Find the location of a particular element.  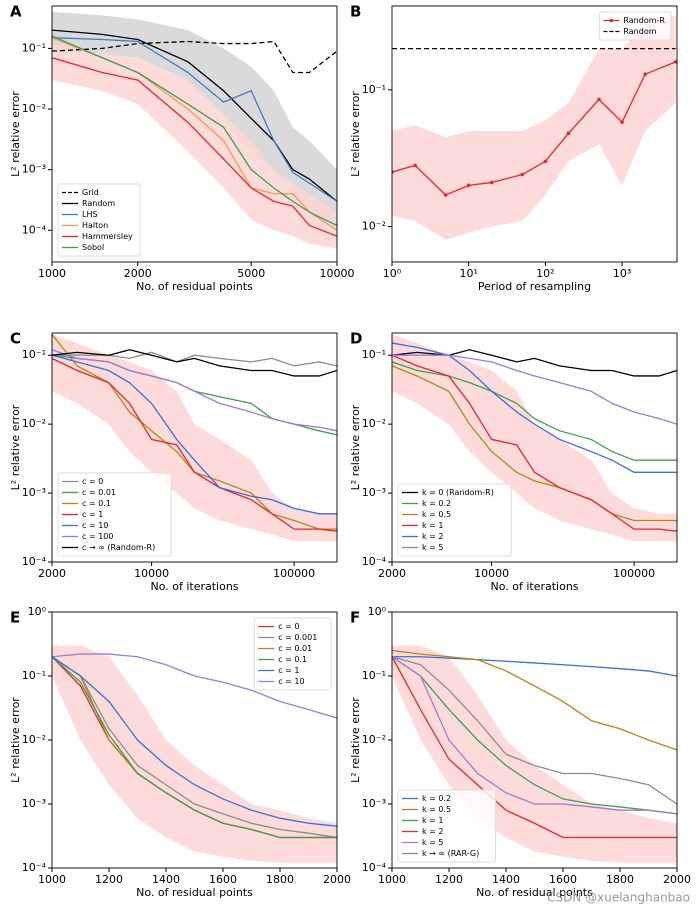

legend-marker is located at coordinates (611, 20).